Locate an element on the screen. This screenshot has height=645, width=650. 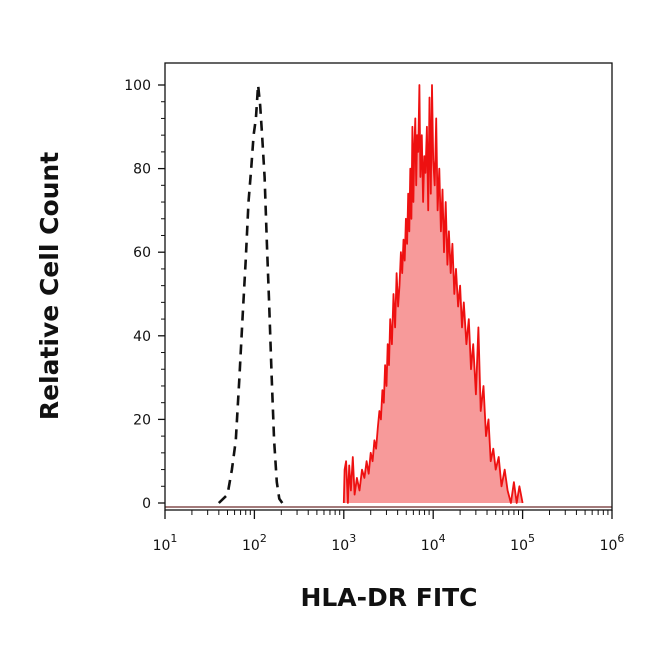
x-tick-label: 10² is located at coordinates (254, 543).